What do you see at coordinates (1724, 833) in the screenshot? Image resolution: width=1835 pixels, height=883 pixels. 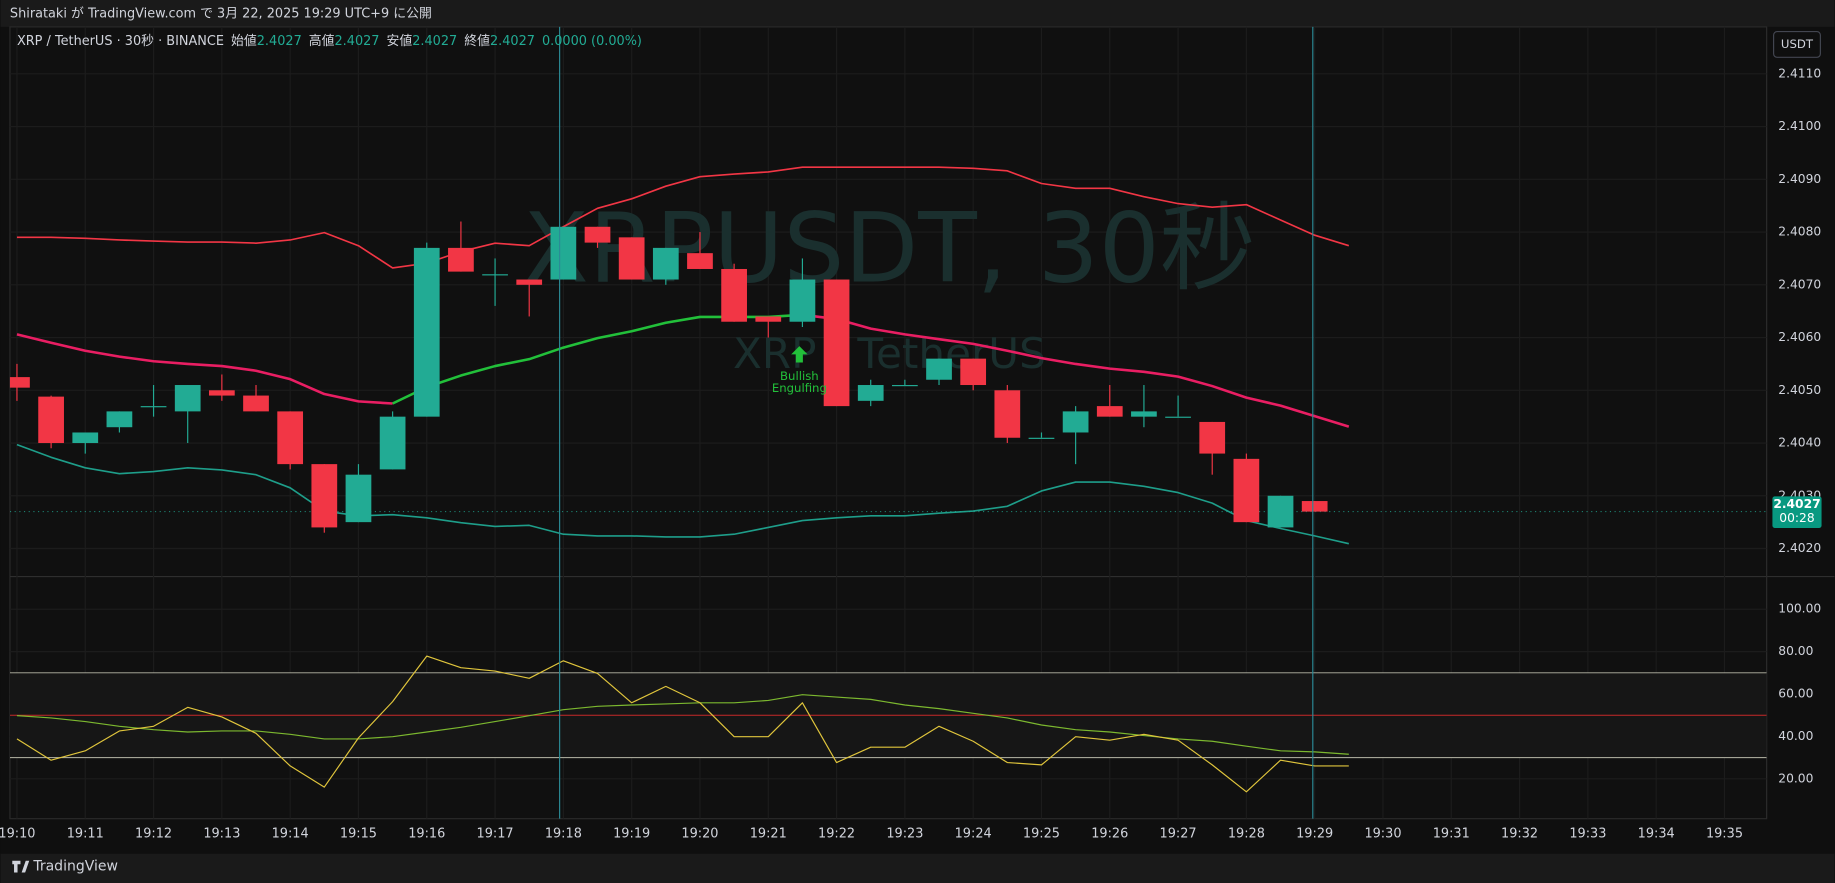 I see `x-tick-label: 19:35` at bounding box center [1724, 833].